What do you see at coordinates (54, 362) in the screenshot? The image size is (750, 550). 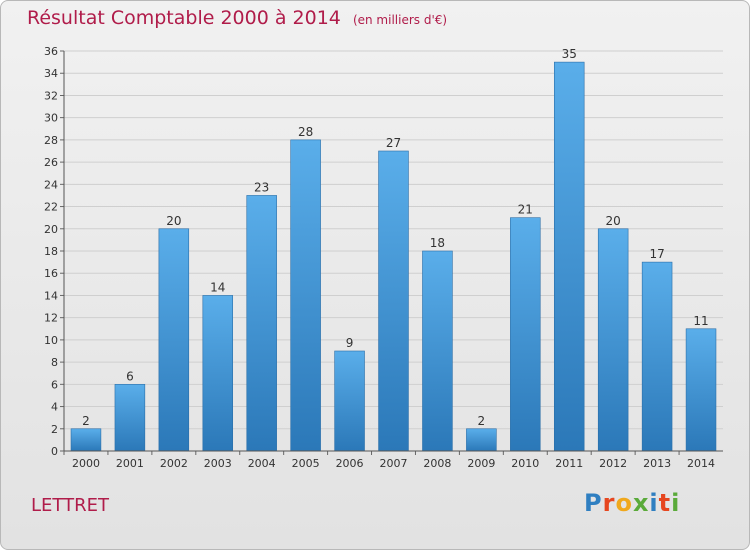 I see `y-tick-label: 8` at bounding box center [54, 362].